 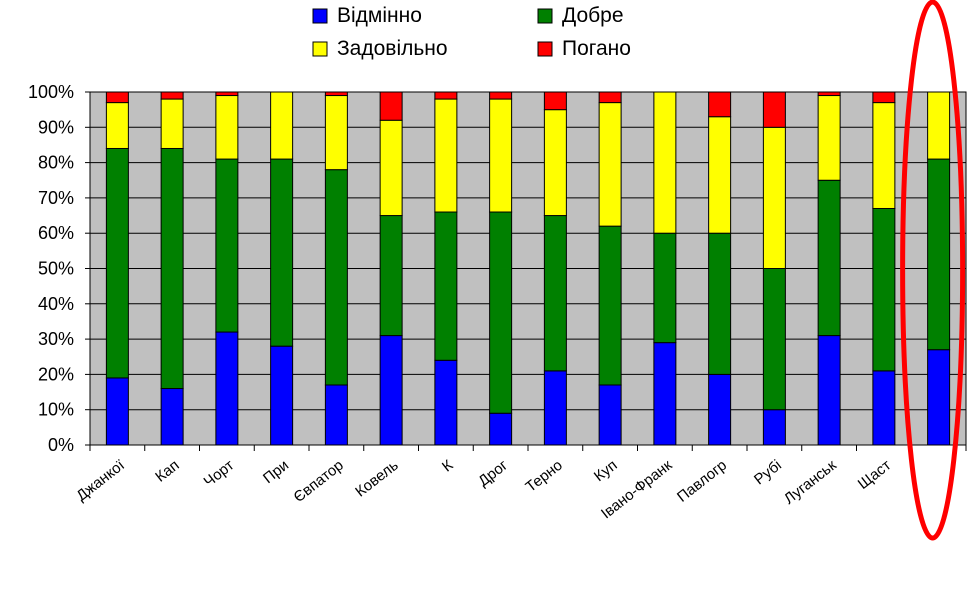 What do you see at coordinates (768, 473) in the screenshot?
I see `x-tick-label: Рубі` at bounding box center [768, 473].